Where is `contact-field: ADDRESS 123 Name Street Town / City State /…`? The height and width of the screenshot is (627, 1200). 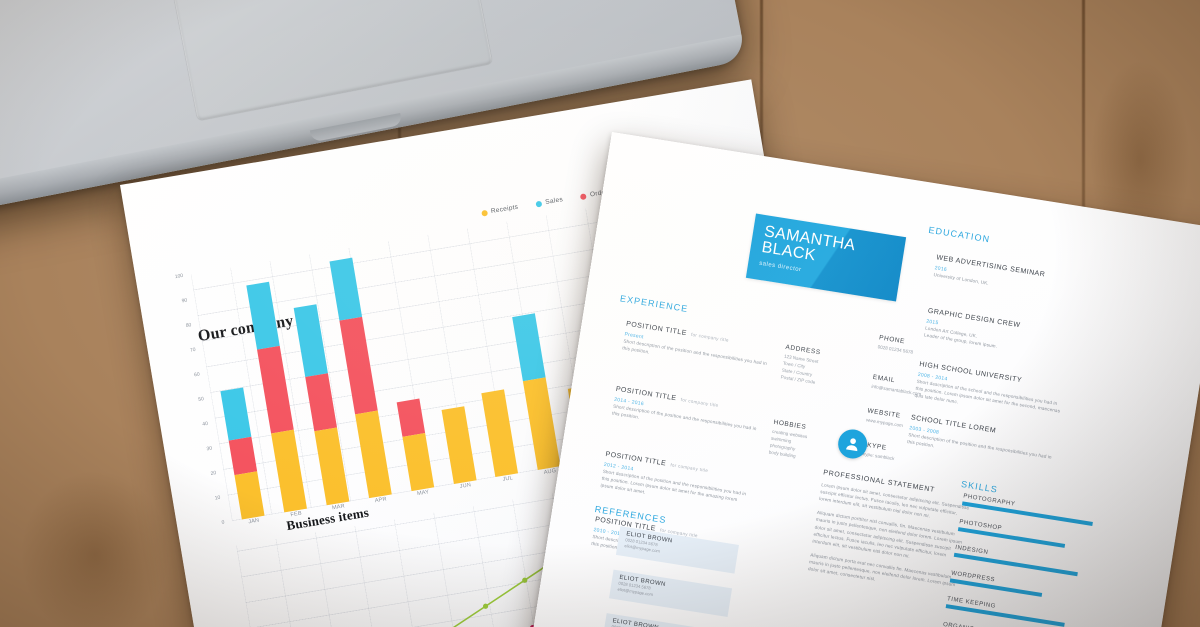 contact-field: ADDRESS 123 Name Street Town / City State /… is located at coordinates (825, 369).